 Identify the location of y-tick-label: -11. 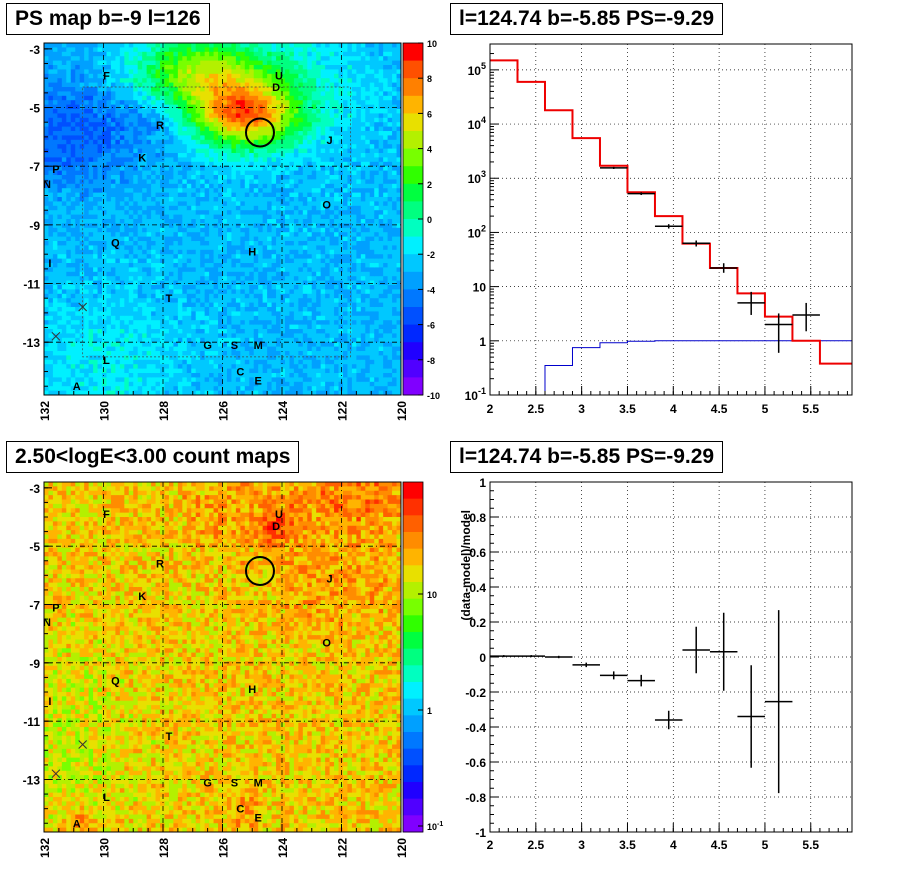
(31, 285).